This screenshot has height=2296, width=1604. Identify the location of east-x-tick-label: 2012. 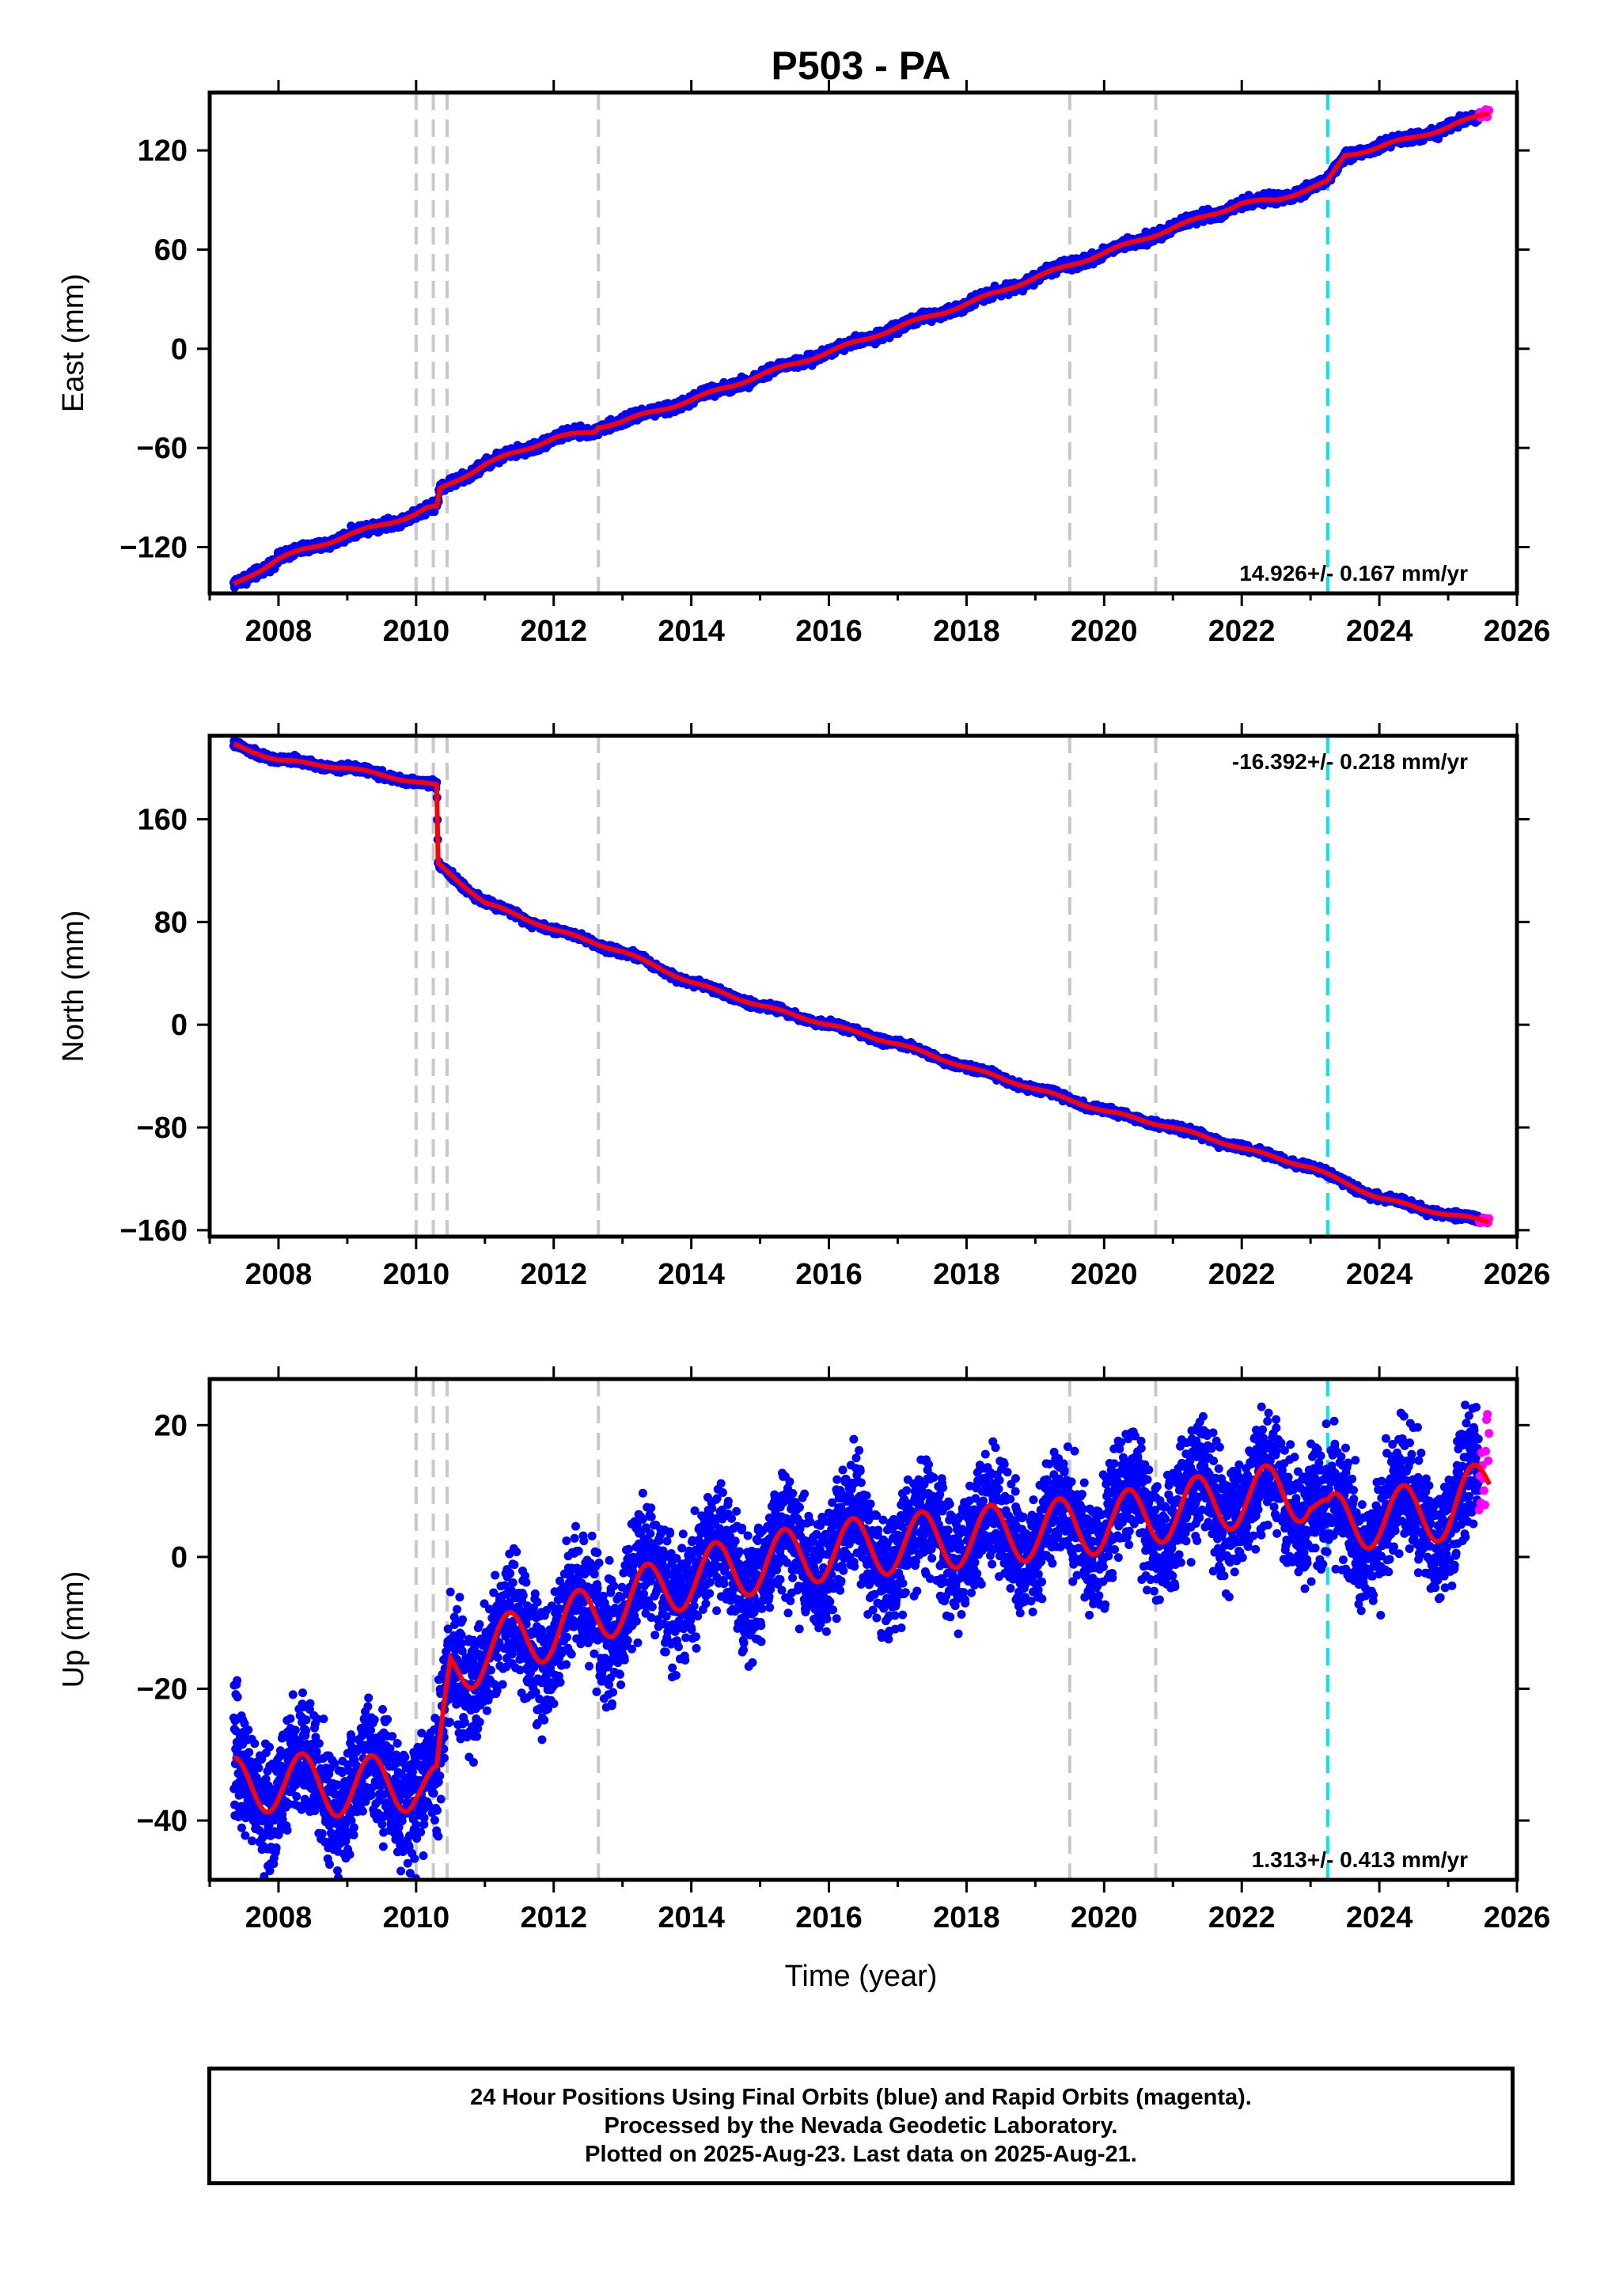
(553, 631).